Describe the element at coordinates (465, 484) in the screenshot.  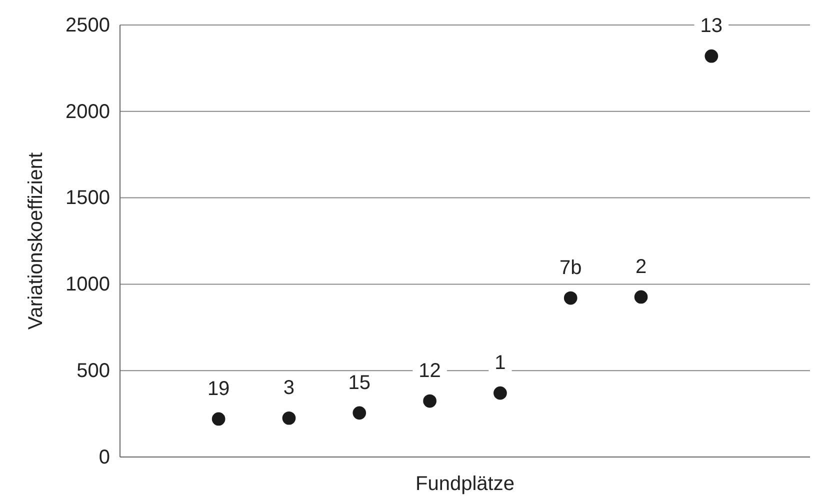
I see `x-axis-title: Fundplätze` at that location.